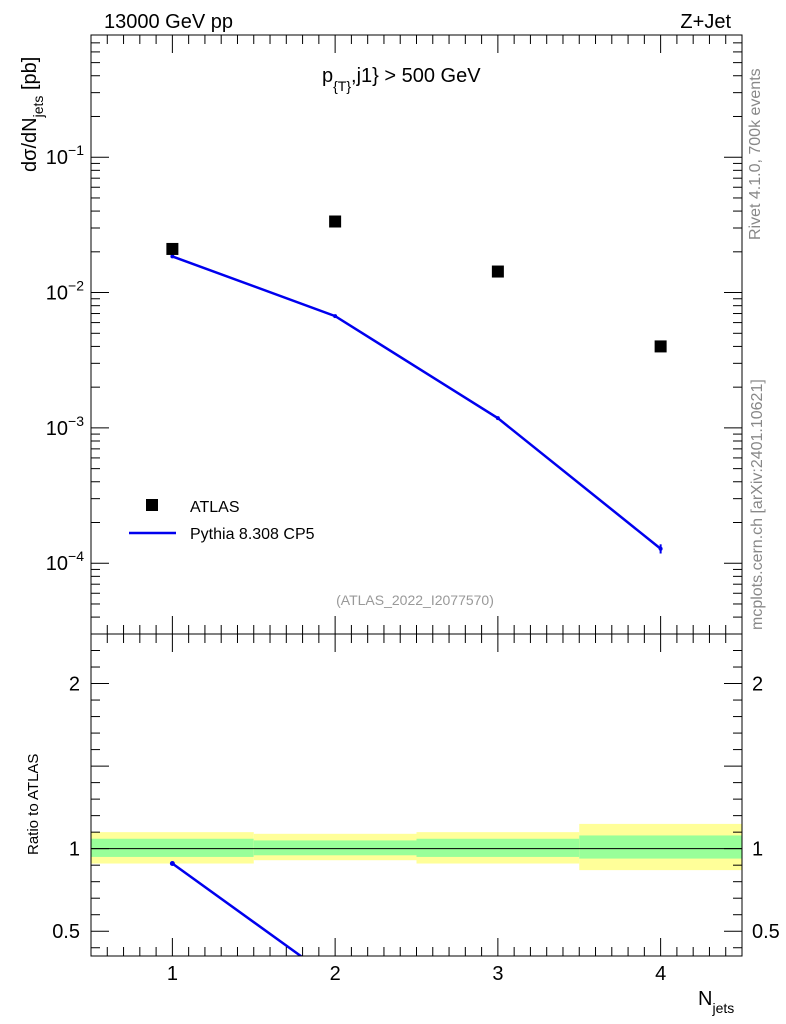 The height and width of the screenshot is (1024, 786). What do you see at coordinates (327, 76) in the screenshot?
I see `annotation-pre: p` at bounding box center [327, 76].